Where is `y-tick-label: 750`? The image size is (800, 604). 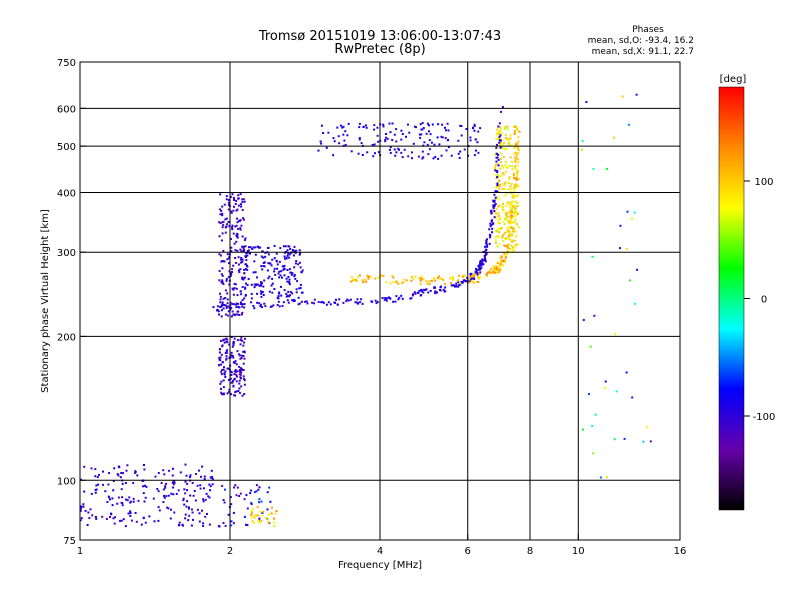
y-tick-label: 750 is located at coordinates (66, 63).